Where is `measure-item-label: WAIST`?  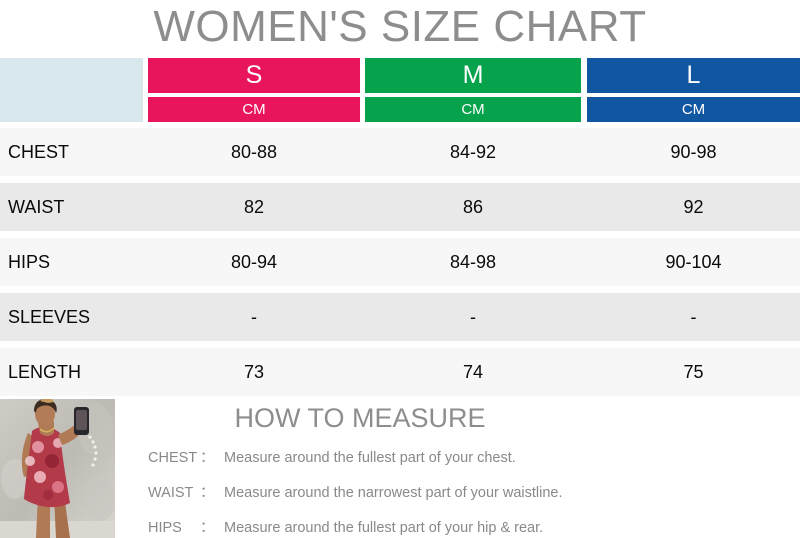
measure-item-label: WAIST is located at coordinates (171, 493).